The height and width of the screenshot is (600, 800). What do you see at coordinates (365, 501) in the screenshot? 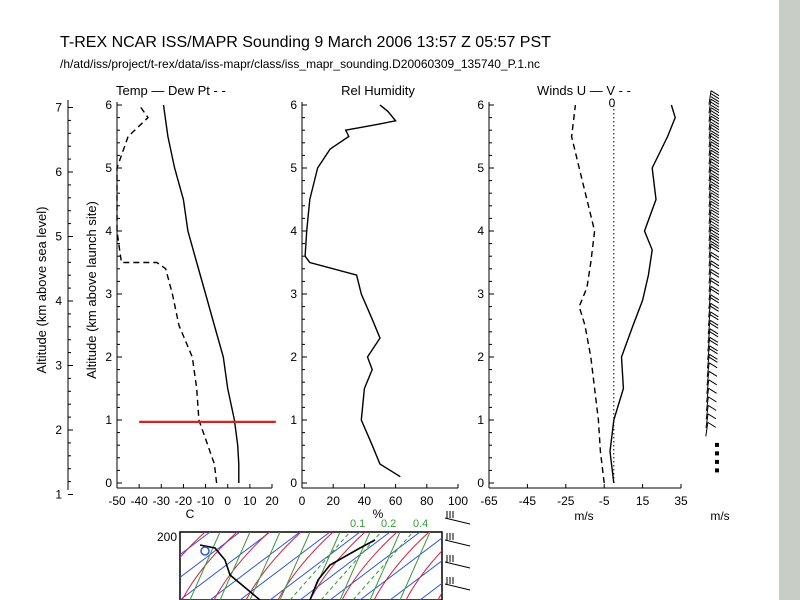
I see `rh-x-tick-label: 40` at bounding box center [365, 501].